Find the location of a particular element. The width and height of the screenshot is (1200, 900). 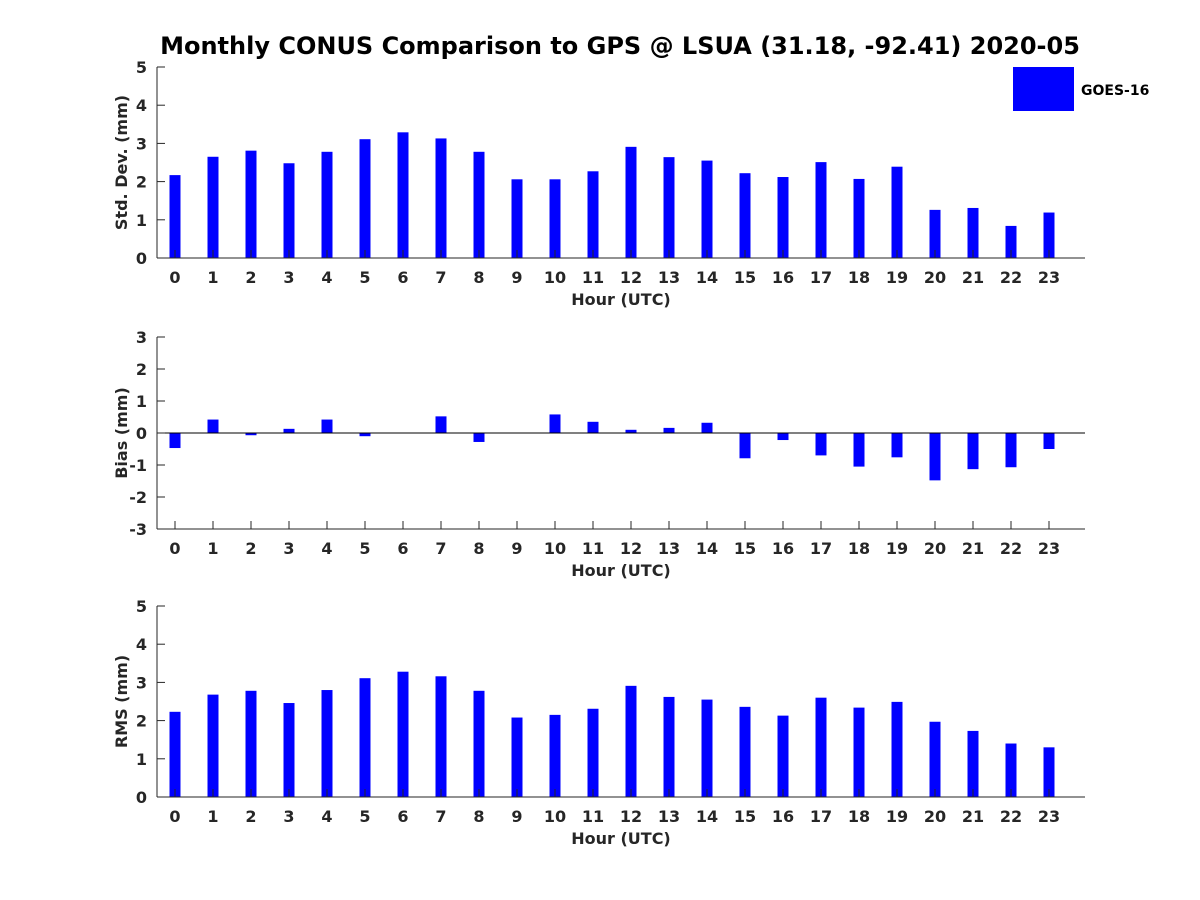

std-dev-xtick-label: 4 is located at coordinates (326, 277).